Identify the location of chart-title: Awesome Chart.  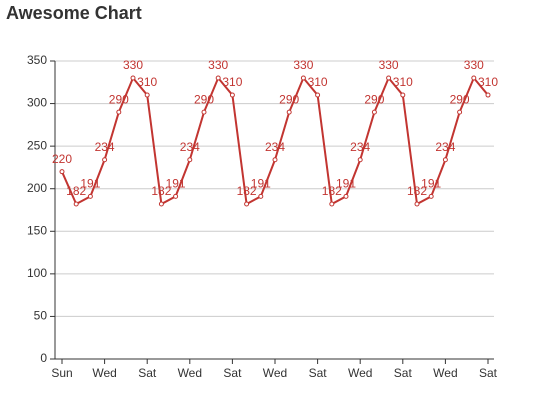
(74, 13).